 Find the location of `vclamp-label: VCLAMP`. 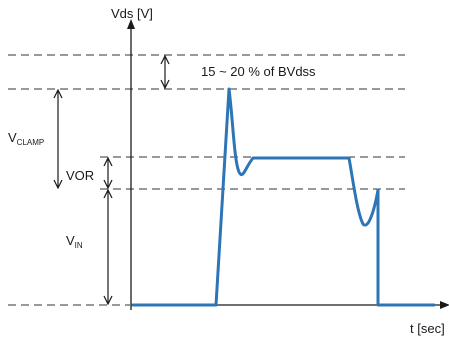

vclamp-label: VCLAMP is located at coordinates (26, 138).